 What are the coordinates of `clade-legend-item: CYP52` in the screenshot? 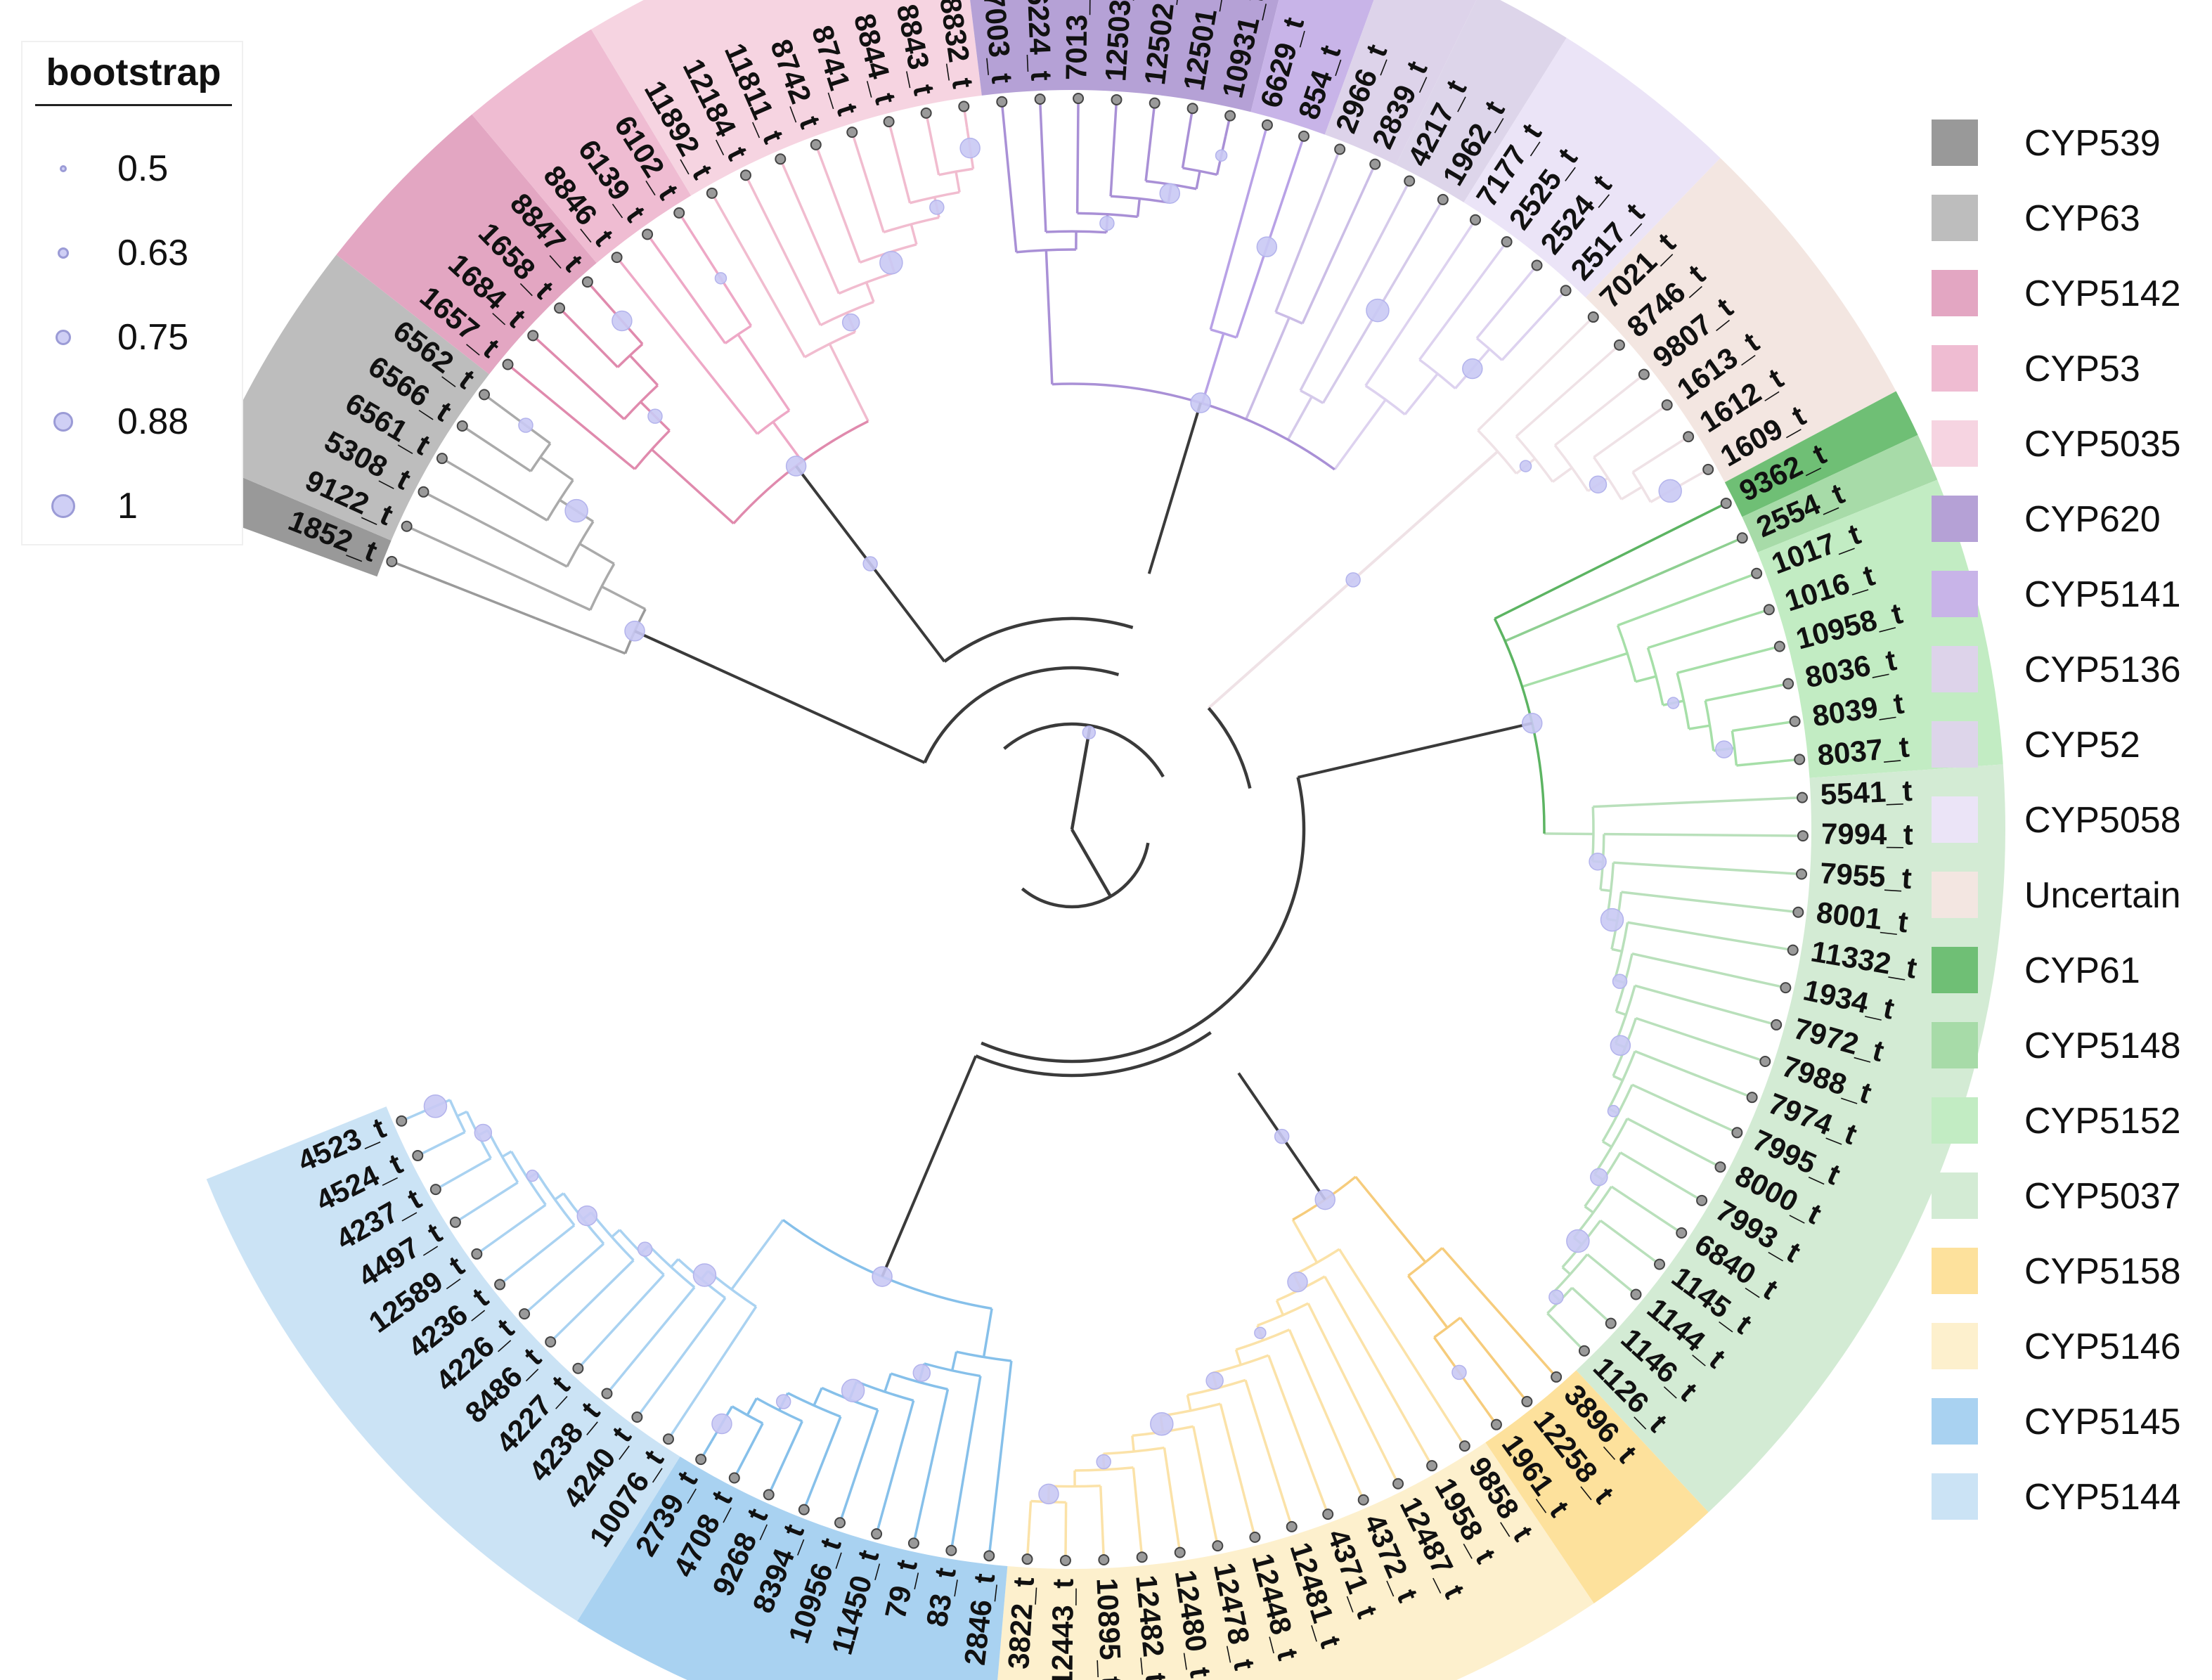 It's located at (2066, 749).